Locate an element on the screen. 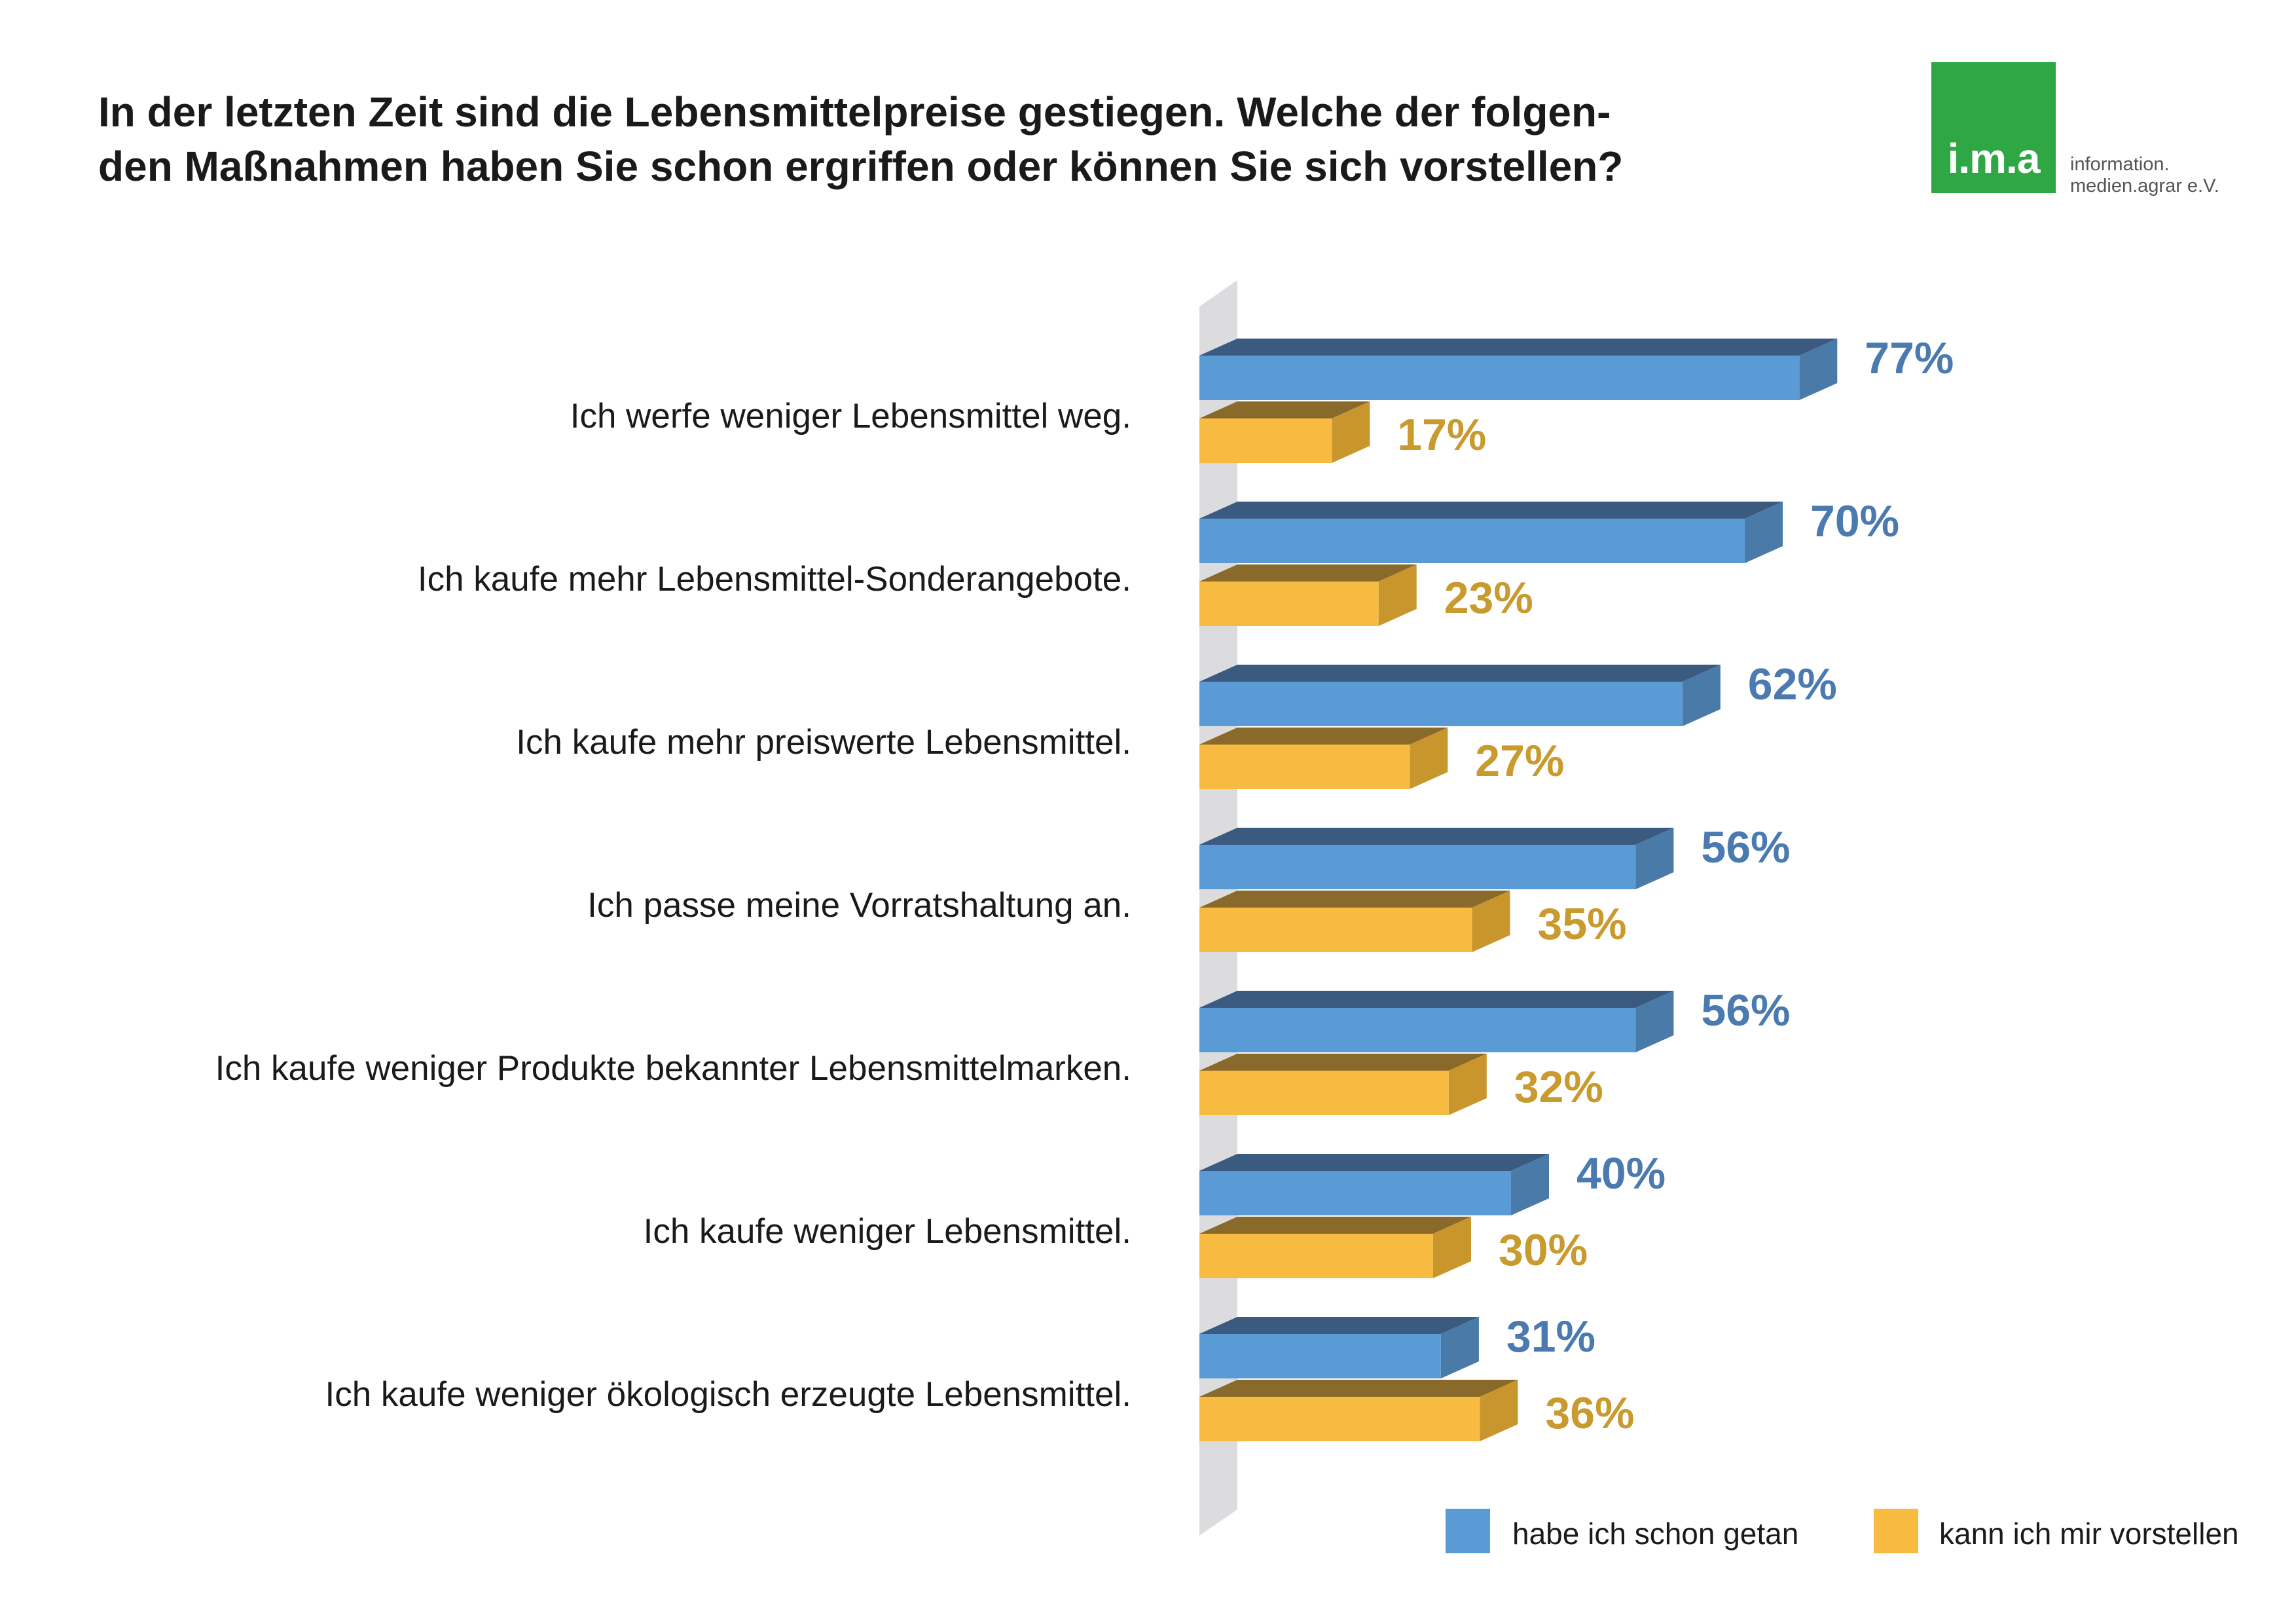 This screenshot has width=2296, height=1624. data-label-series2: 23% is located at coordinates (1488, 598).